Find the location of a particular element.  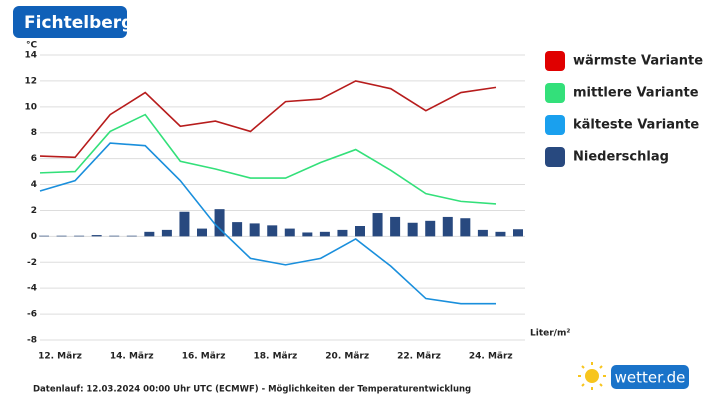

x-tick-label: 24. März is located at coordinates (491, 357).